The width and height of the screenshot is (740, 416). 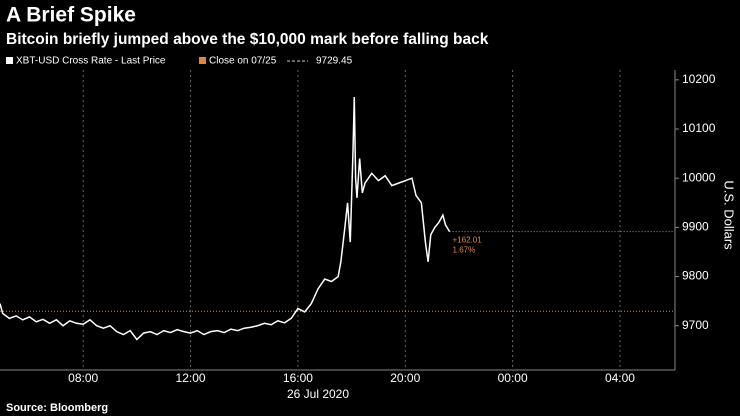 What do you see at coordinates (243, 61) in the screenshot?
I see `legend-label: Close on 07/25` at bounding box center [243, 61].